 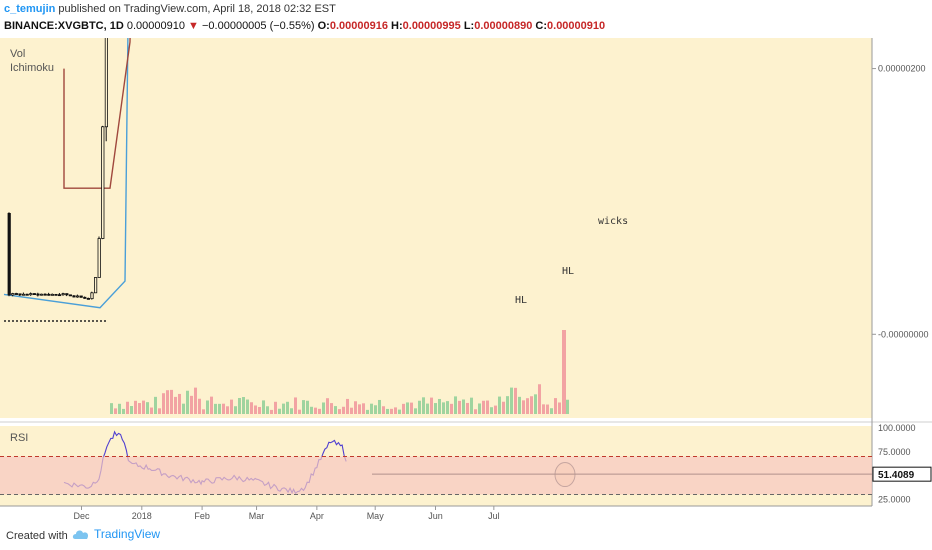 What do you see at coordinates (431, 26) in the screenshot?
I see `high-value: 0.00000995` at bounding box center [431, 26].